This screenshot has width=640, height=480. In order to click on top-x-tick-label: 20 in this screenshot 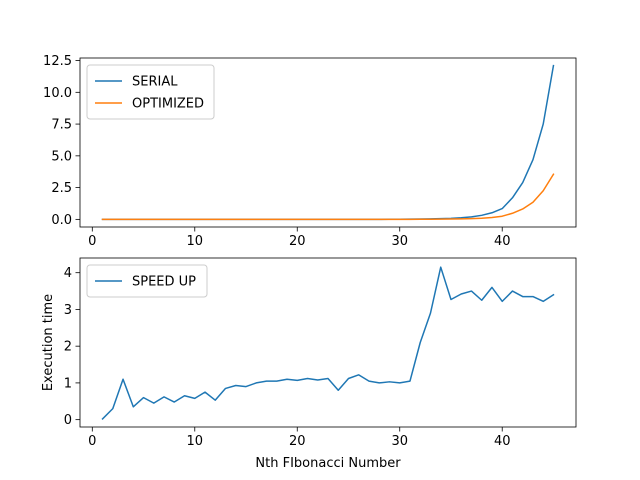, I will do `click(297, 241)`.